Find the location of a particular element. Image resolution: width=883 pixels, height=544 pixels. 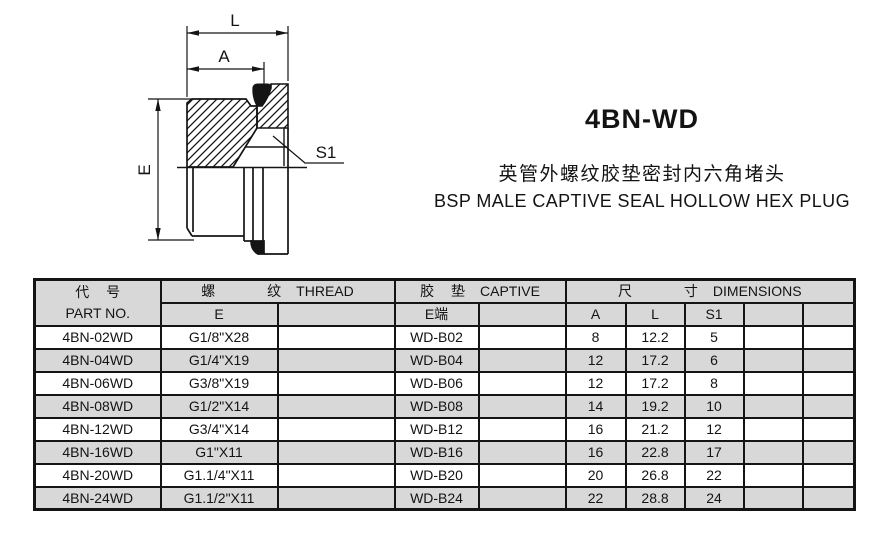

cell-dim-s1: 22 is located at coordinates (714, 475).